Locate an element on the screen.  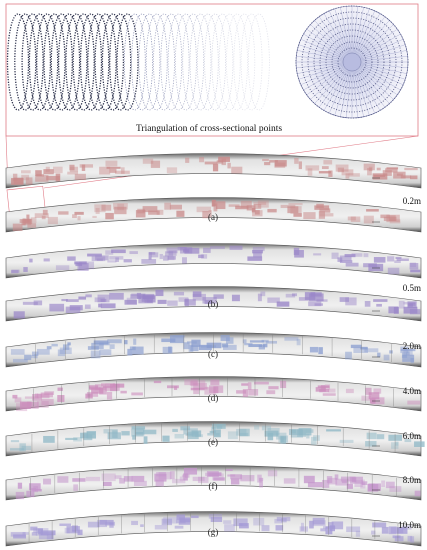
scale-label: 6.0m is located at coordinates (411, 436).